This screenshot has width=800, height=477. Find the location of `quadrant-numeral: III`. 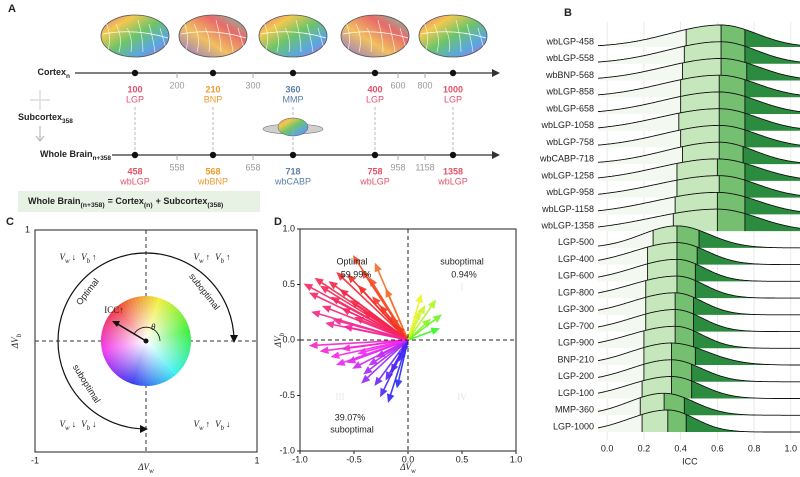

quadrant-numeral: III is located at coordinates (340, 397).